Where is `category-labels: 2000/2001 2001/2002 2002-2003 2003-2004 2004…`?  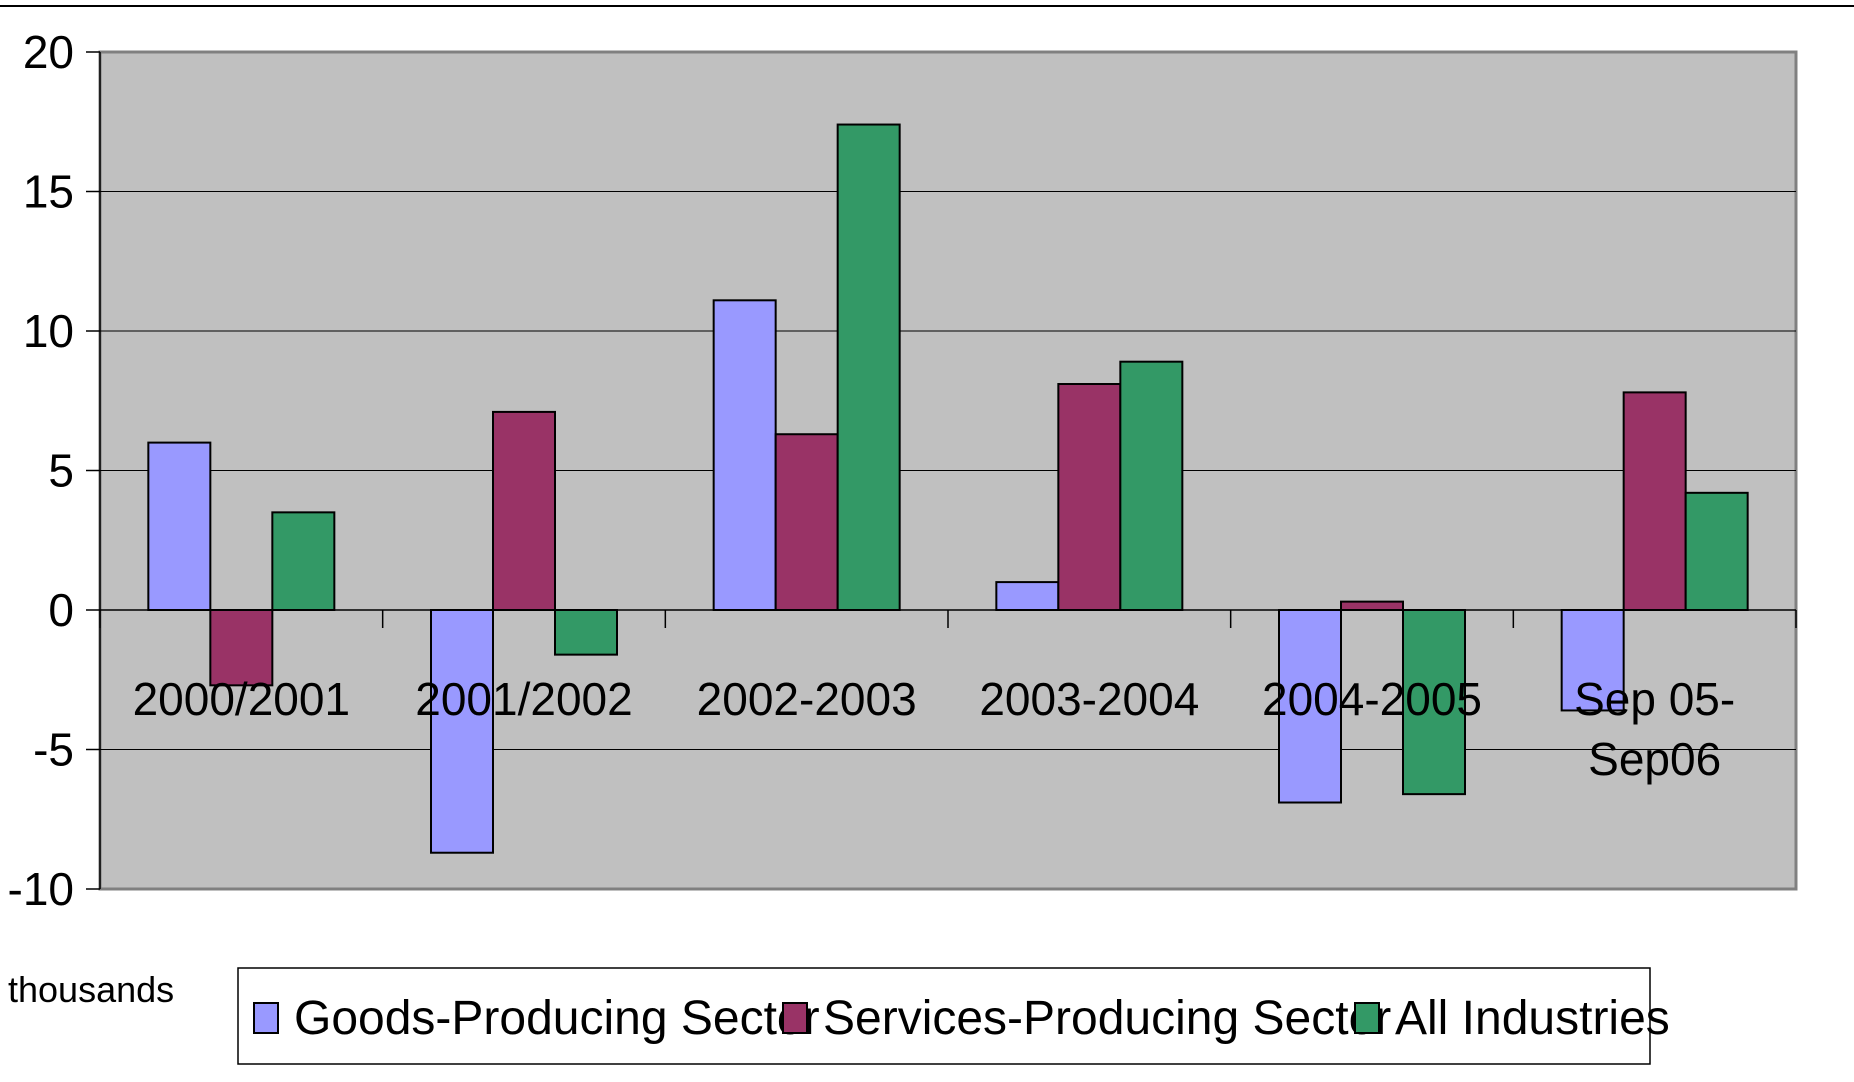 category-labels: 2000/2001 2001/2002 2002-2003 2003-2004 2004… is located at coordinates (934, 729).